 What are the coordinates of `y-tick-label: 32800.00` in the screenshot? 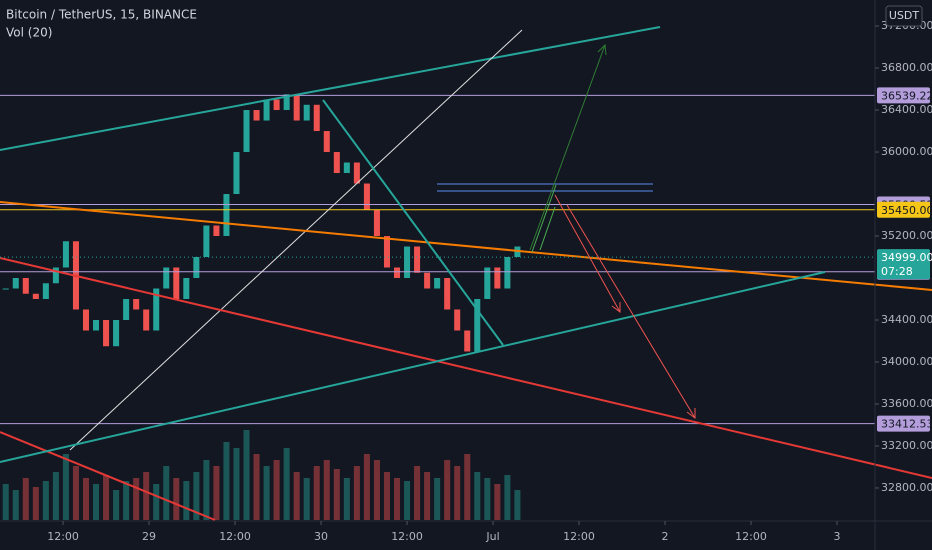 It's located at (906, 487).